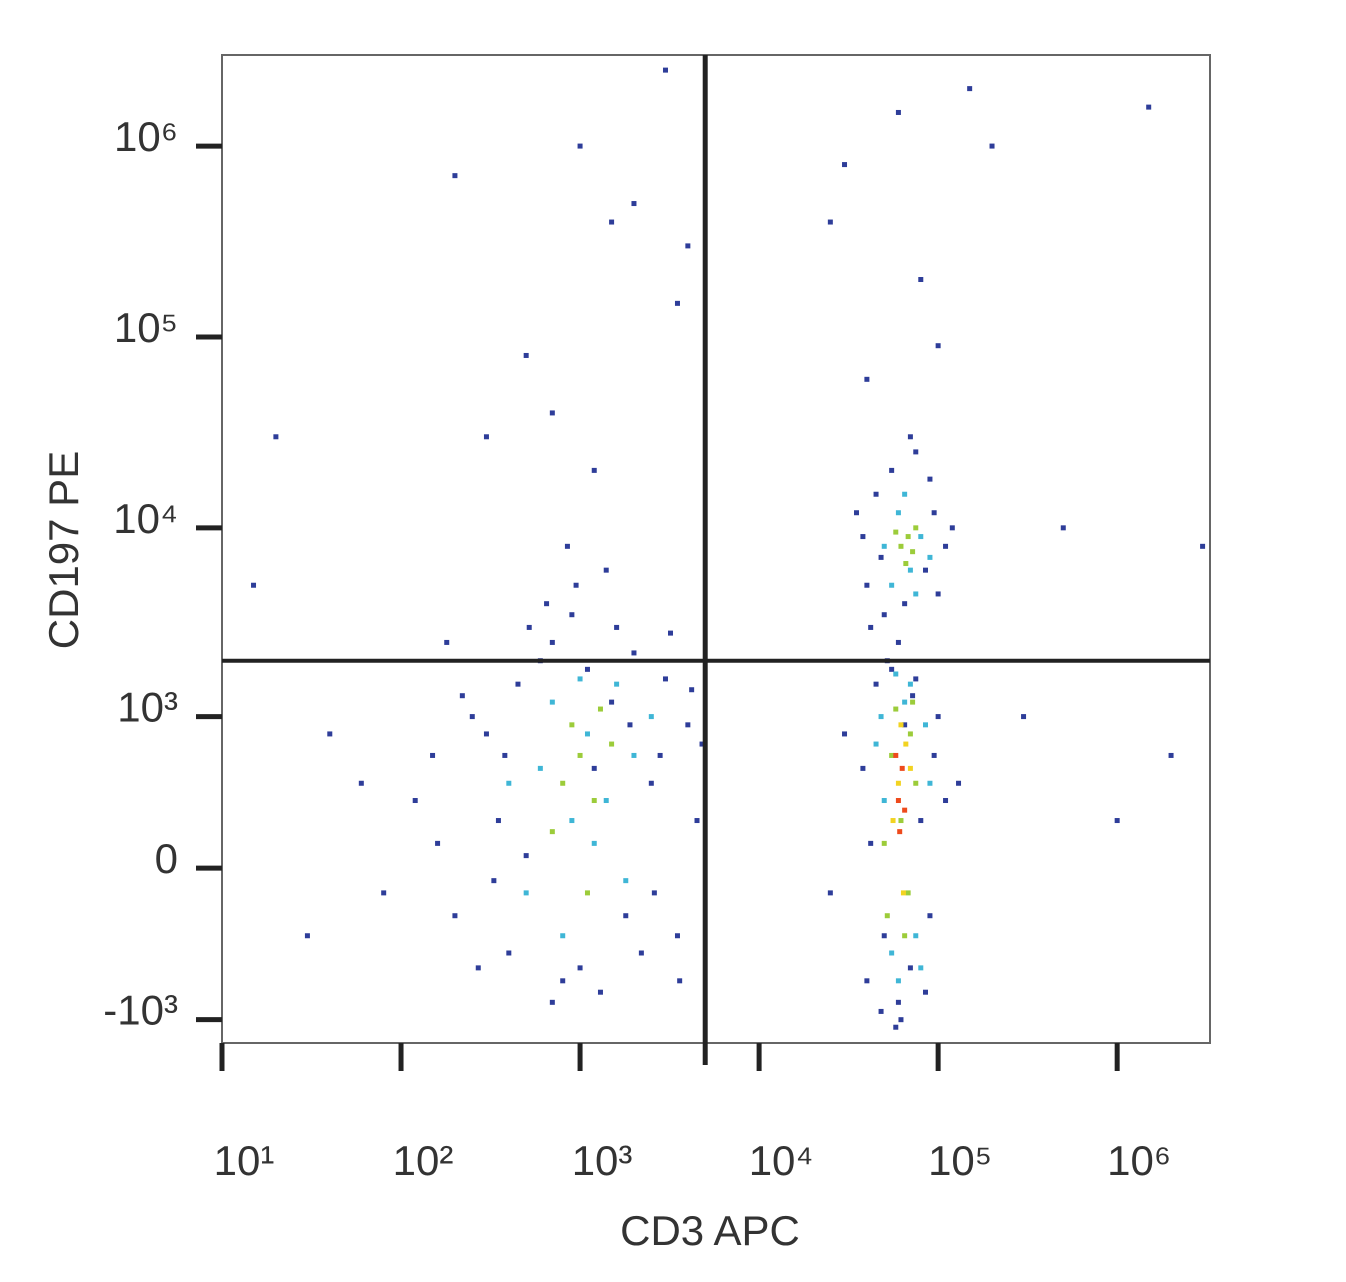  Describe the element at coordinates (781, 1160) in the screenshot. I see `x-tick-label: 10⁴` at that location.